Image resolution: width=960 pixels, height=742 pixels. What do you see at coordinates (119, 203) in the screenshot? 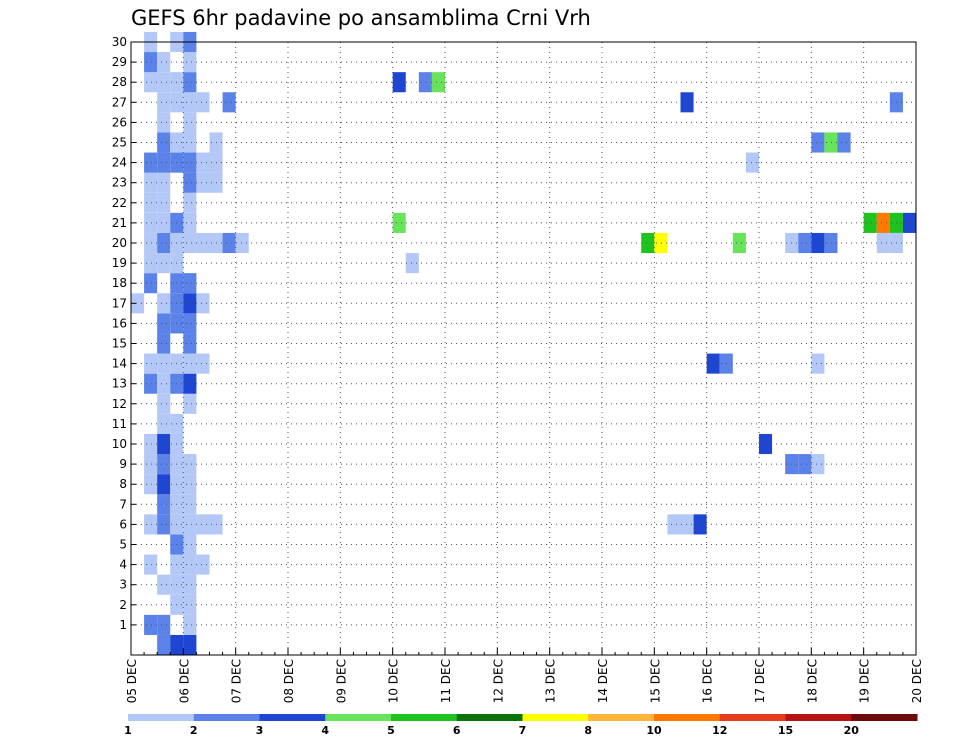
I see `y-tick-label: 22` at bounding box center [119, 203].